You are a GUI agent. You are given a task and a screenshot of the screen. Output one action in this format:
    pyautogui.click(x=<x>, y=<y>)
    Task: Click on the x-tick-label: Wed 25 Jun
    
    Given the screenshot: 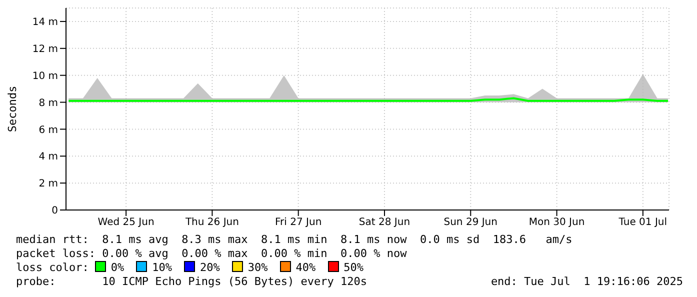 What is the action you would take?
    pyautogui.click(x=126, y=222)
    